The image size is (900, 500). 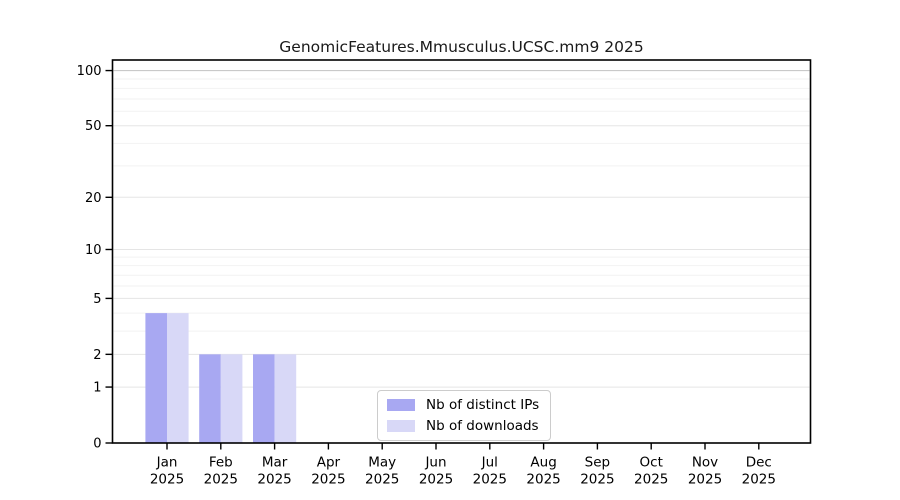 I want to click on legend-swatch-downloads, so click(x=401, y=426).